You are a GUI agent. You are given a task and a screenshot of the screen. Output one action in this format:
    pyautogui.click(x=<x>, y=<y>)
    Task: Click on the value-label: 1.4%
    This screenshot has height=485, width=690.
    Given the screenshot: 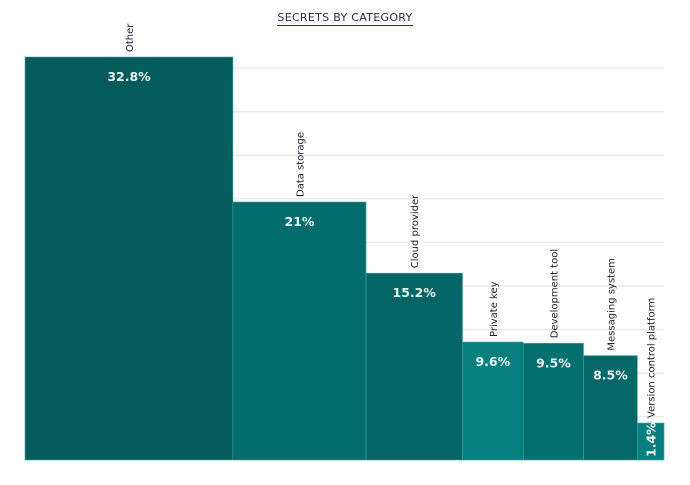 What is the action you would take?
    pyautogui.click(x=651, y=439)
    